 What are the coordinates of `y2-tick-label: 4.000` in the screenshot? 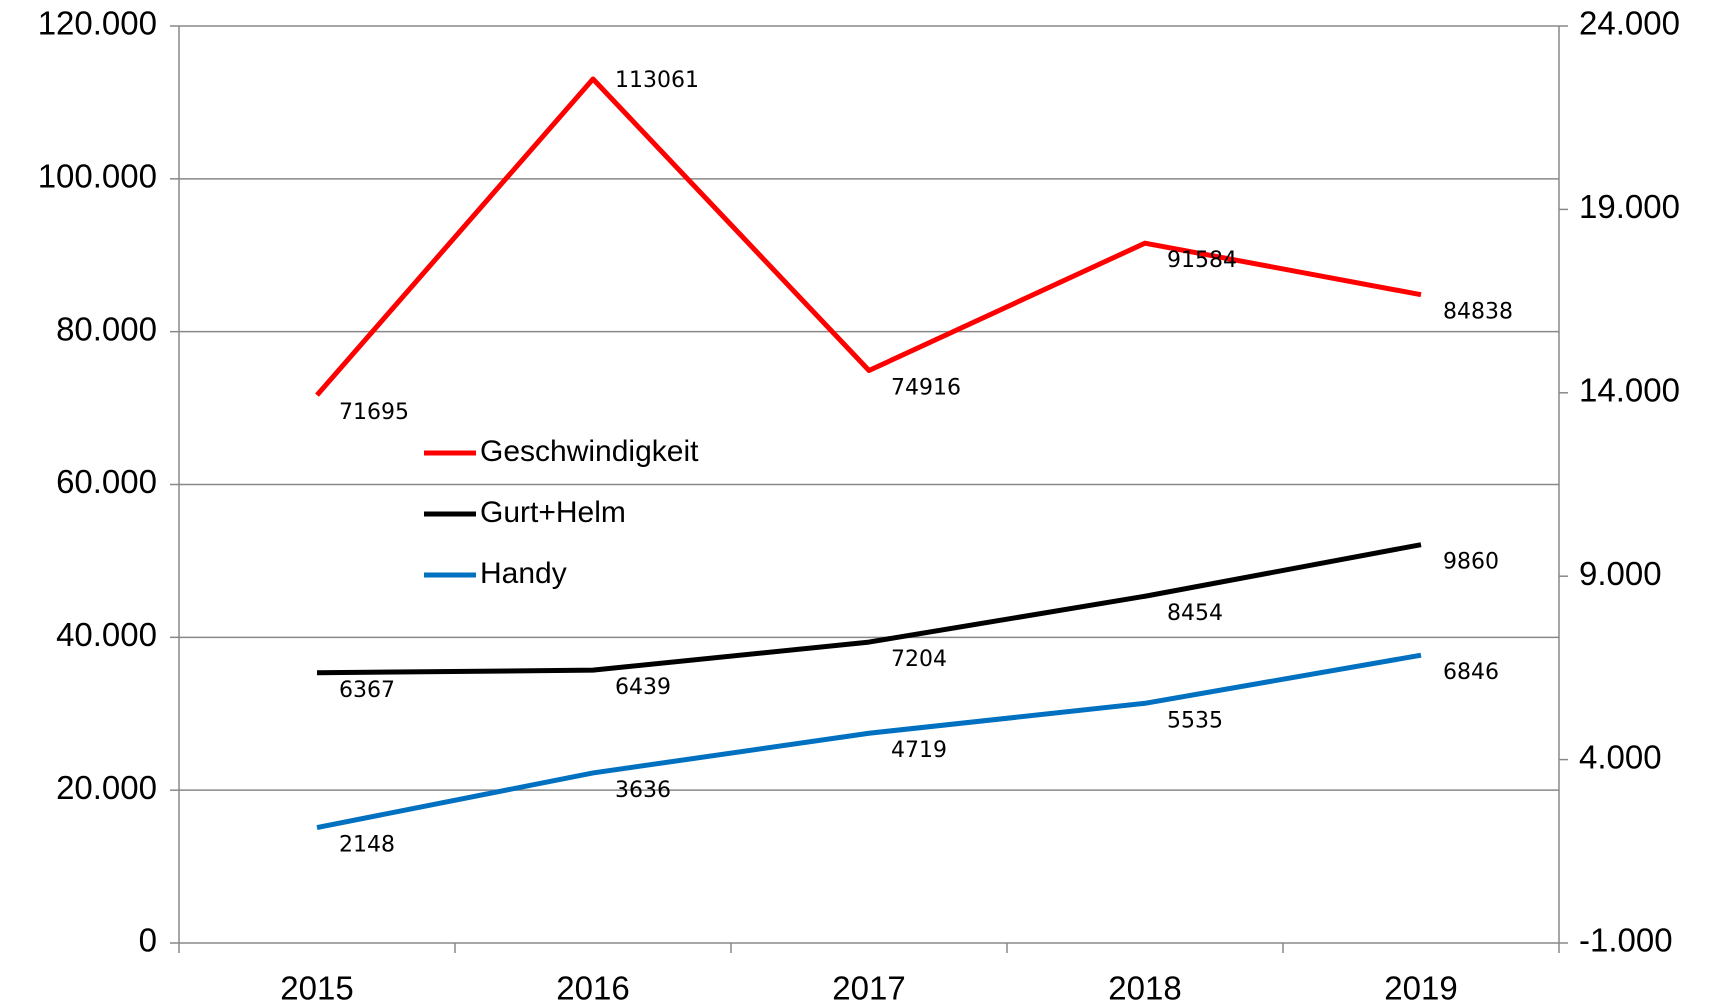 It's located at (1620, 756).